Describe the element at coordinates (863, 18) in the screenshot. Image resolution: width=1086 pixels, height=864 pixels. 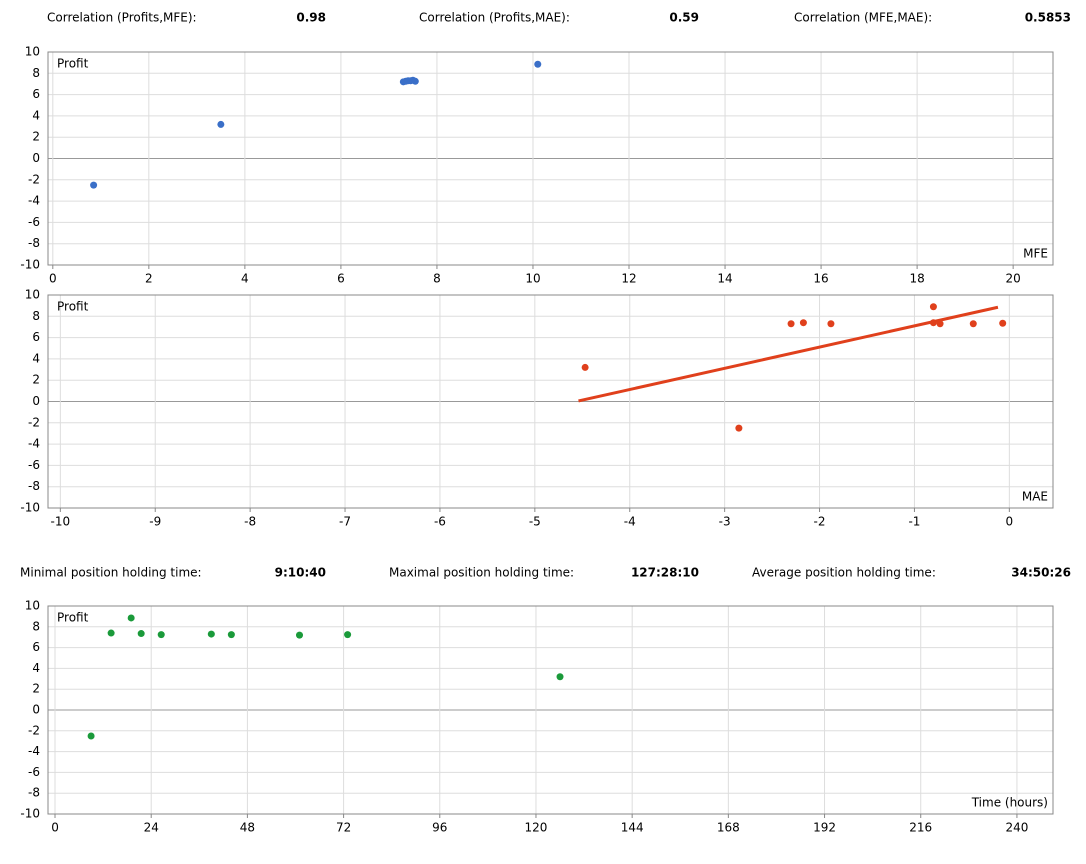
I see `stat-label: Correlation (MFE,MAE):` at that location.